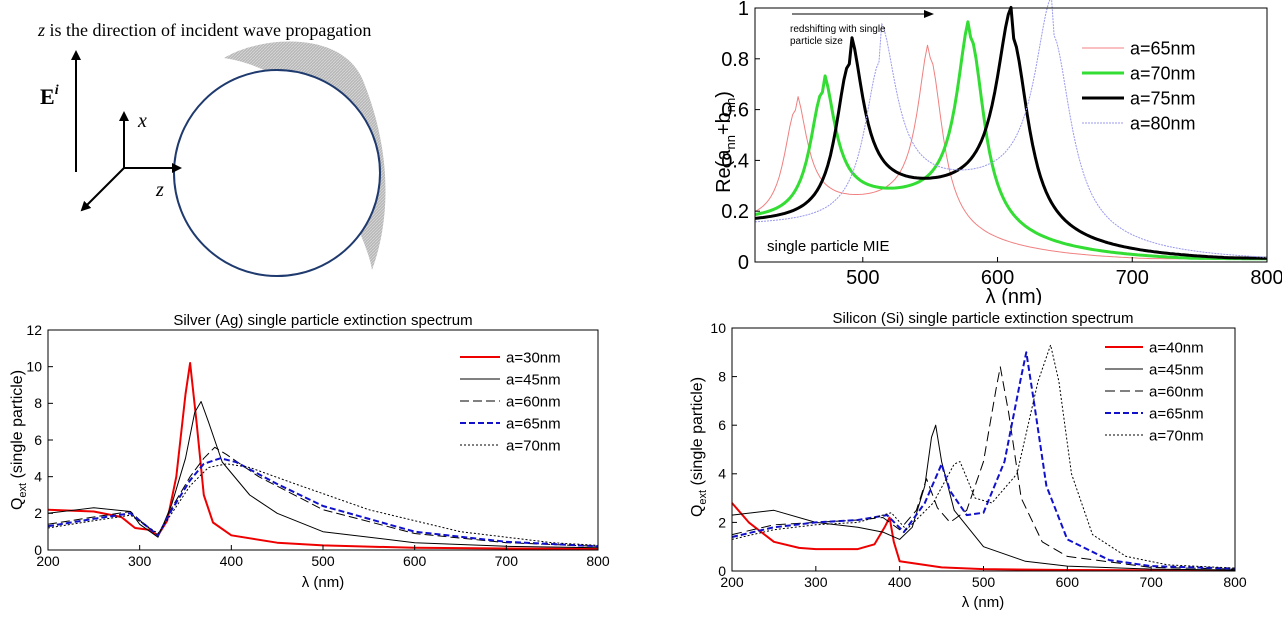 This screenshot has height=625, width=1282. I want to click on legend-label: a=80nm, so click(1163, 123).